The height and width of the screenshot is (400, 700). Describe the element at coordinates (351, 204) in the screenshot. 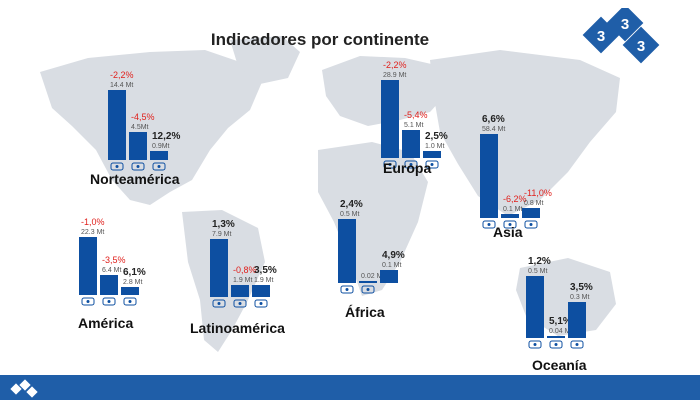

I see `change-label: 2,4%` at that location.